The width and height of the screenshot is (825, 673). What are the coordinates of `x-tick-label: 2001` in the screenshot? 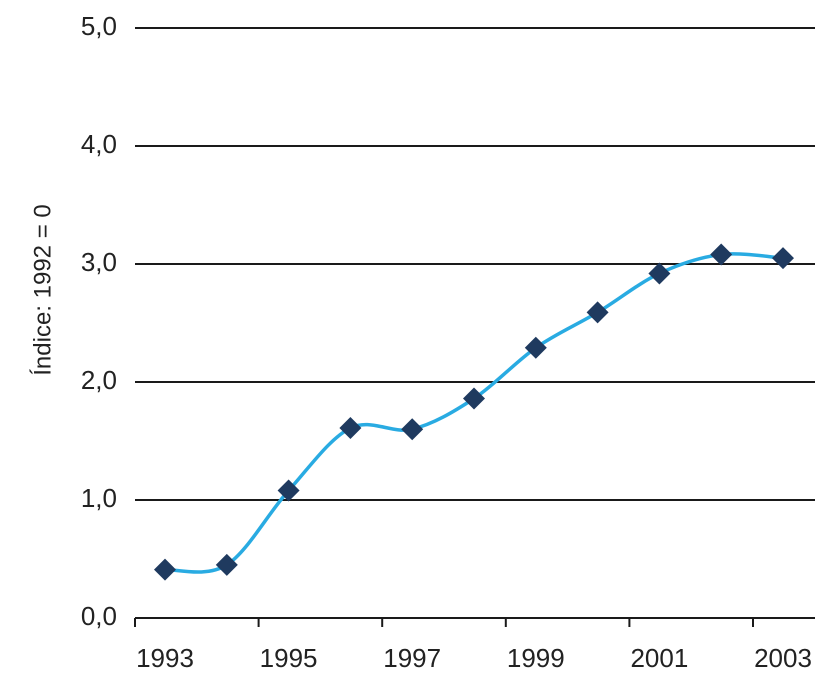 It's located at (659, 658).